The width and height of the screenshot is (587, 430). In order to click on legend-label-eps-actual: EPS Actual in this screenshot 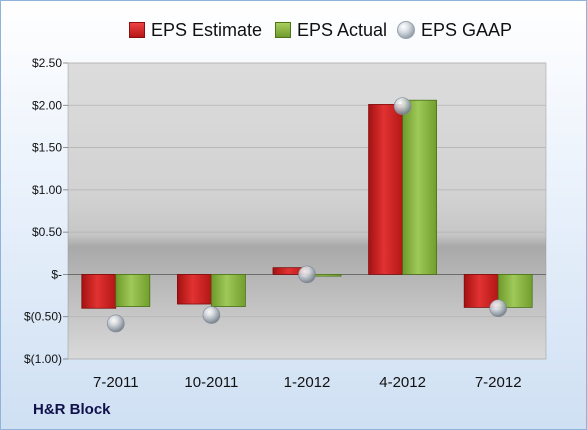, I will do `click(342, 29)`.